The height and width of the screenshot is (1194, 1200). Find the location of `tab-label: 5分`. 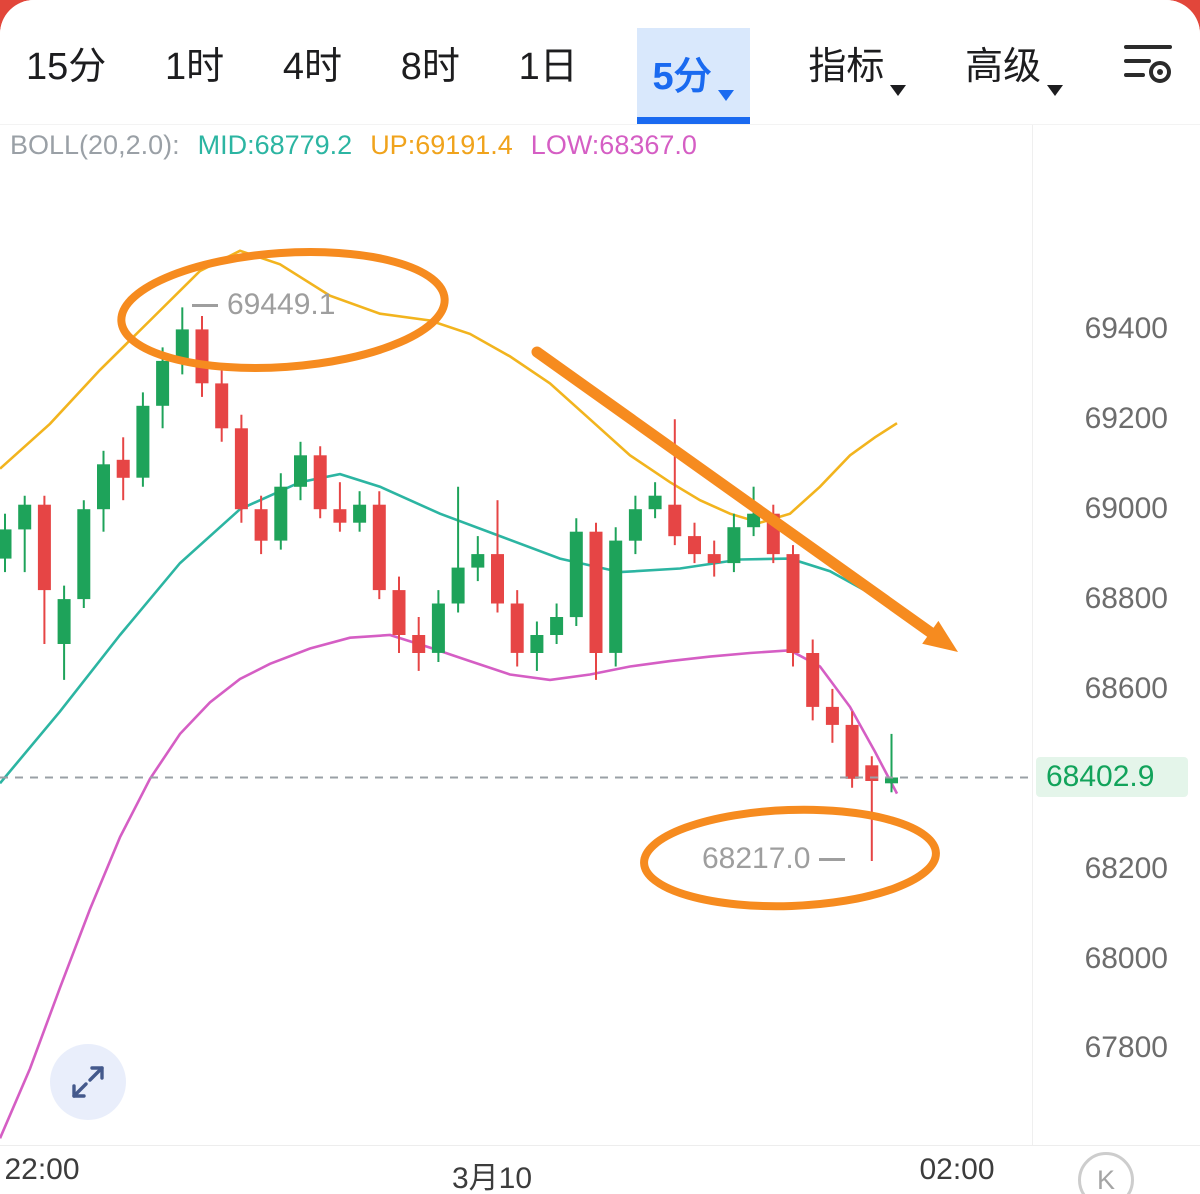

tab-label: 5分 is located at coordinates (682, 77).